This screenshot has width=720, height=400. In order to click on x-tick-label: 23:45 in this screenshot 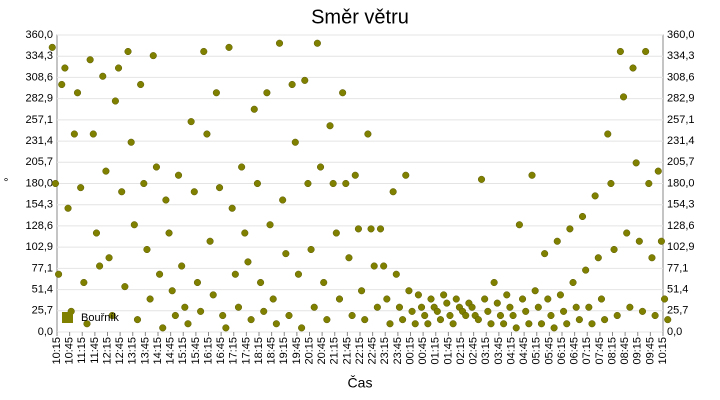, I will do `click(398, 351)`.